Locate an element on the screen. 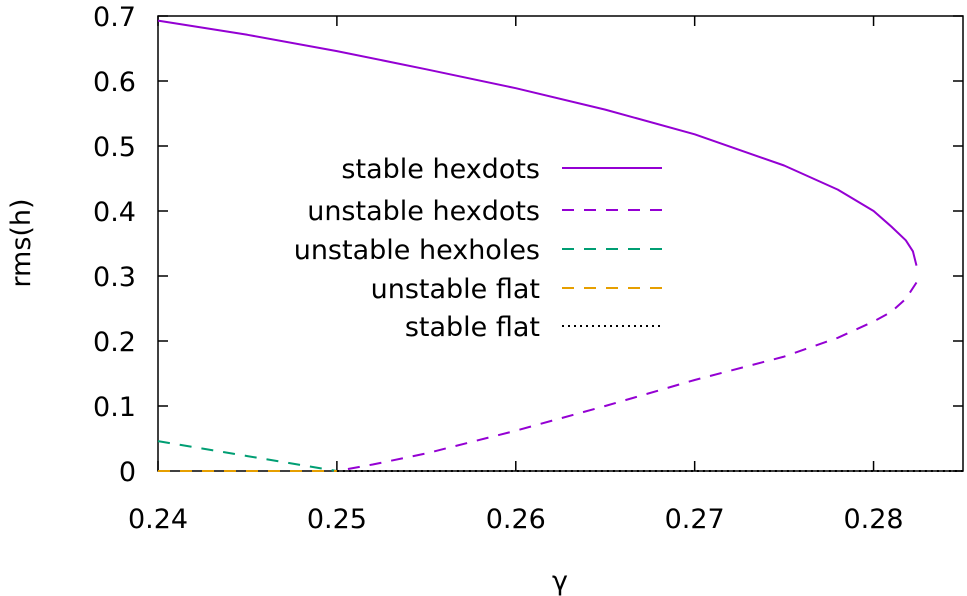  y-axis-label: rms(h) is located at coordinates (21, 242).